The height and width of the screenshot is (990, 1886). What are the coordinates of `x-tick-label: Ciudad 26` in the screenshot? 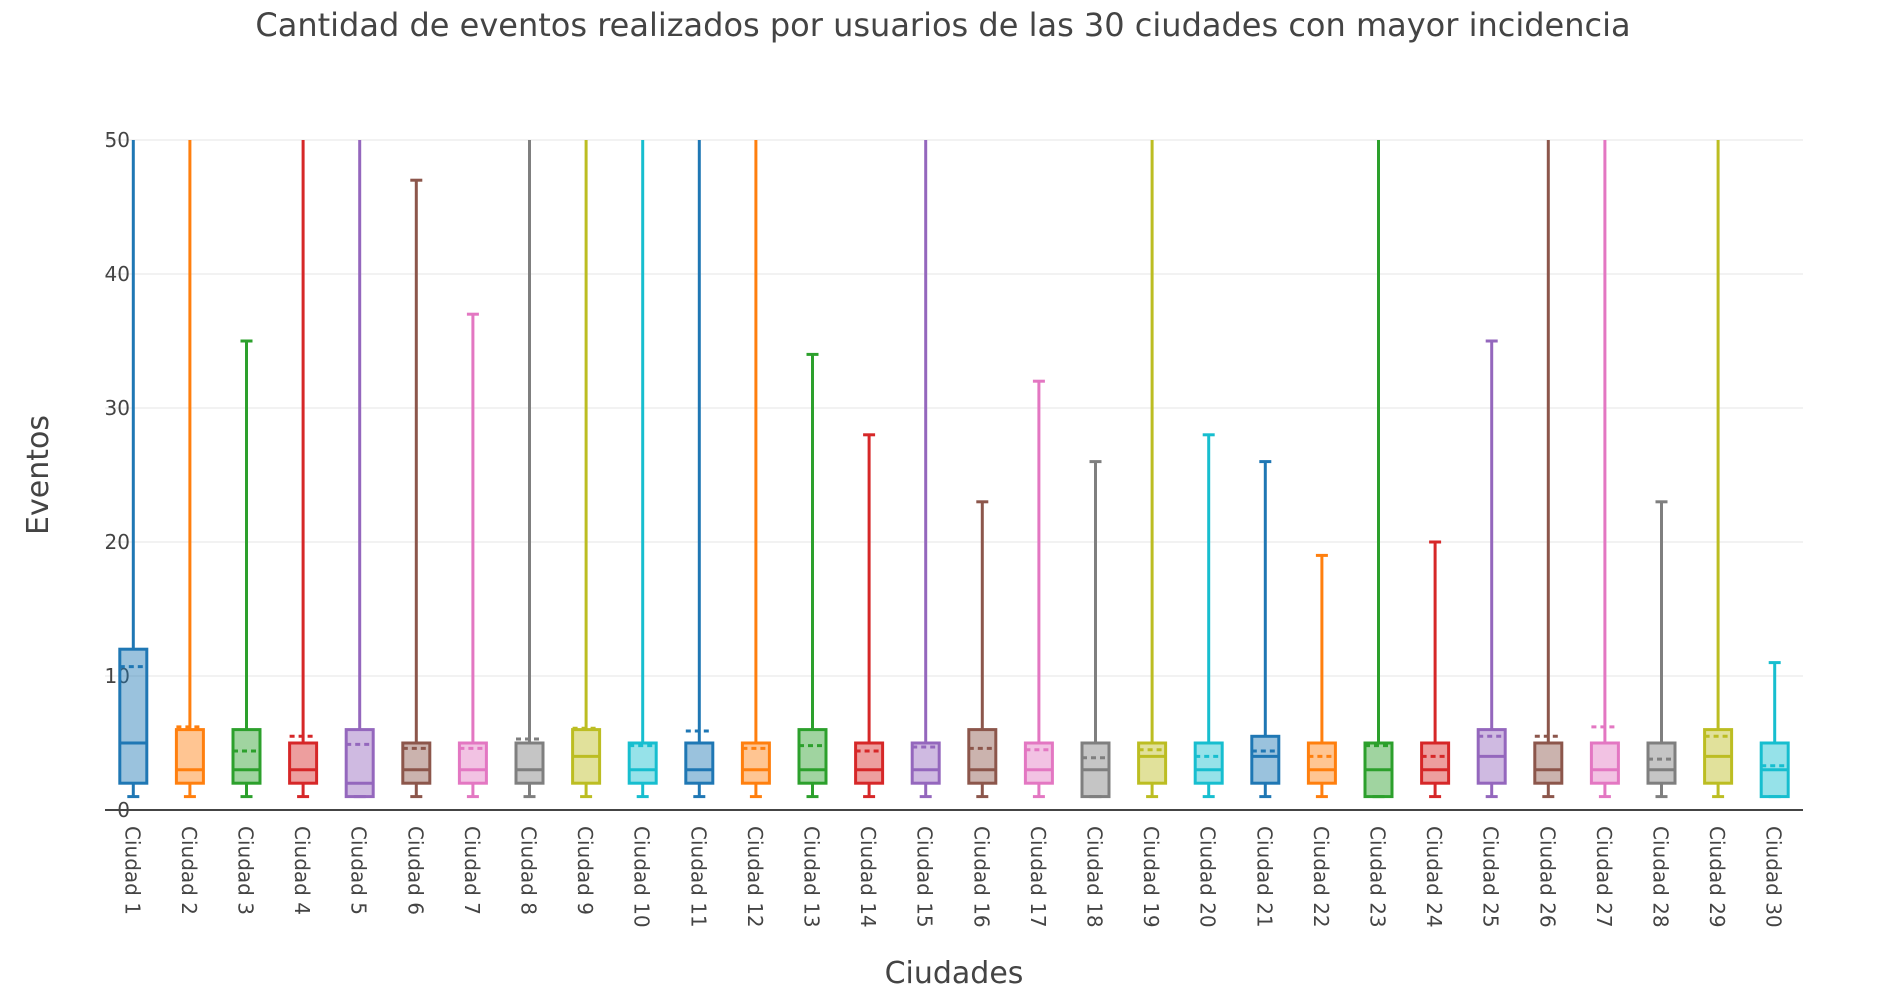 It's located at (1547, 877).